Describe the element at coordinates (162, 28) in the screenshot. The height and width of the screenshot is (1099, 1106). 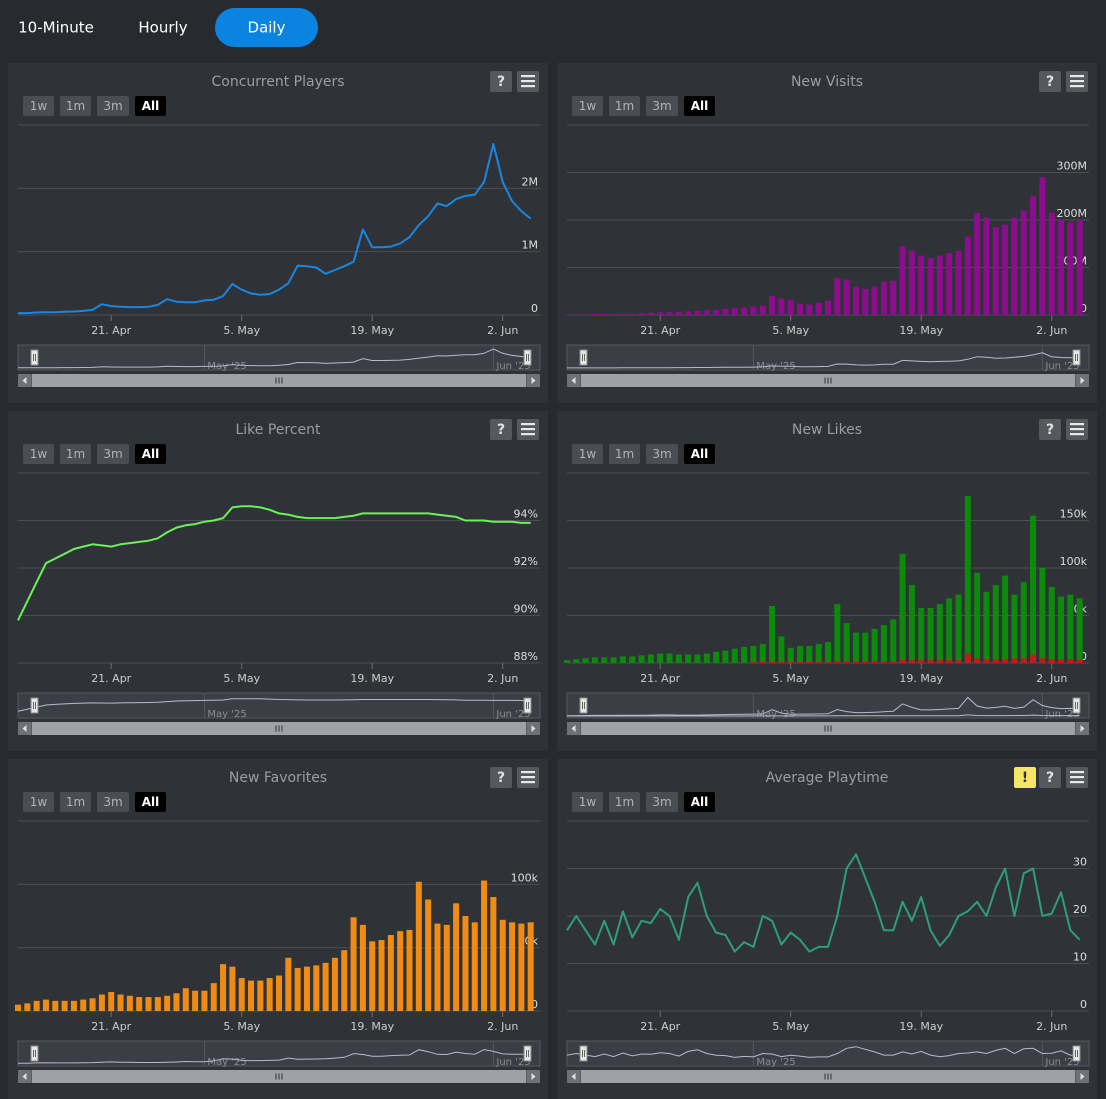
I see `tab: Hourly` at that location.